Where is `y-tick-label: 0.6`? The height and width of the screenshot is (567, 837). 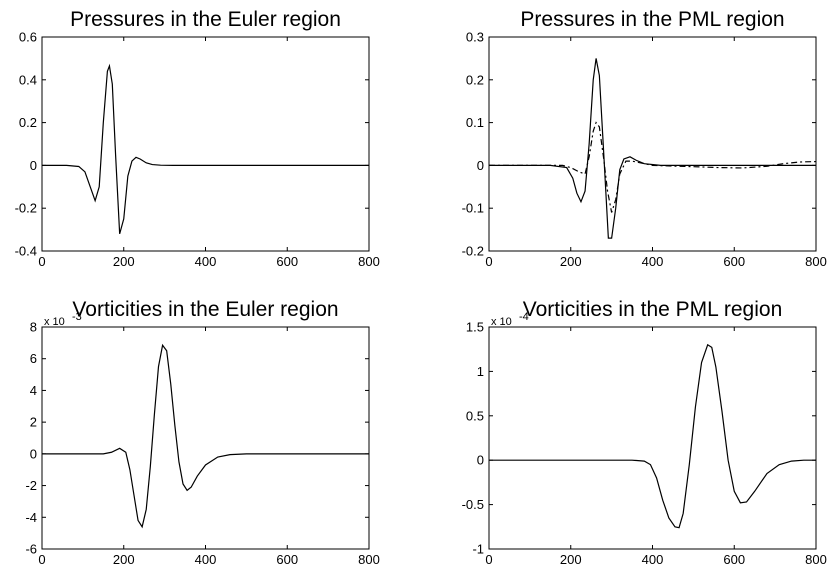
y-tick-label: 0.6 is located at coordinates (28, 37).